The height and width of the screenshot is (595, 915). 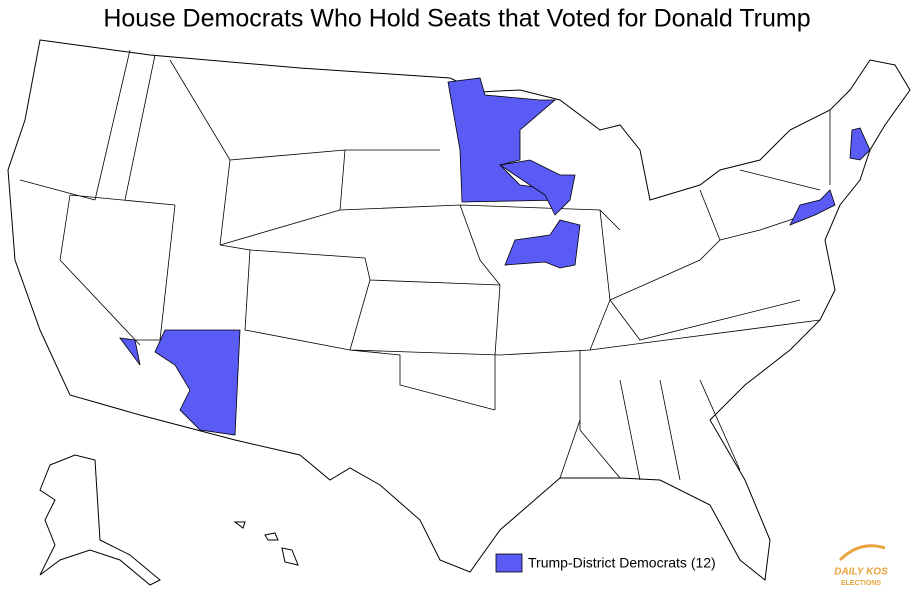 I want to click on logo-mark, so click(x=862, y=553).